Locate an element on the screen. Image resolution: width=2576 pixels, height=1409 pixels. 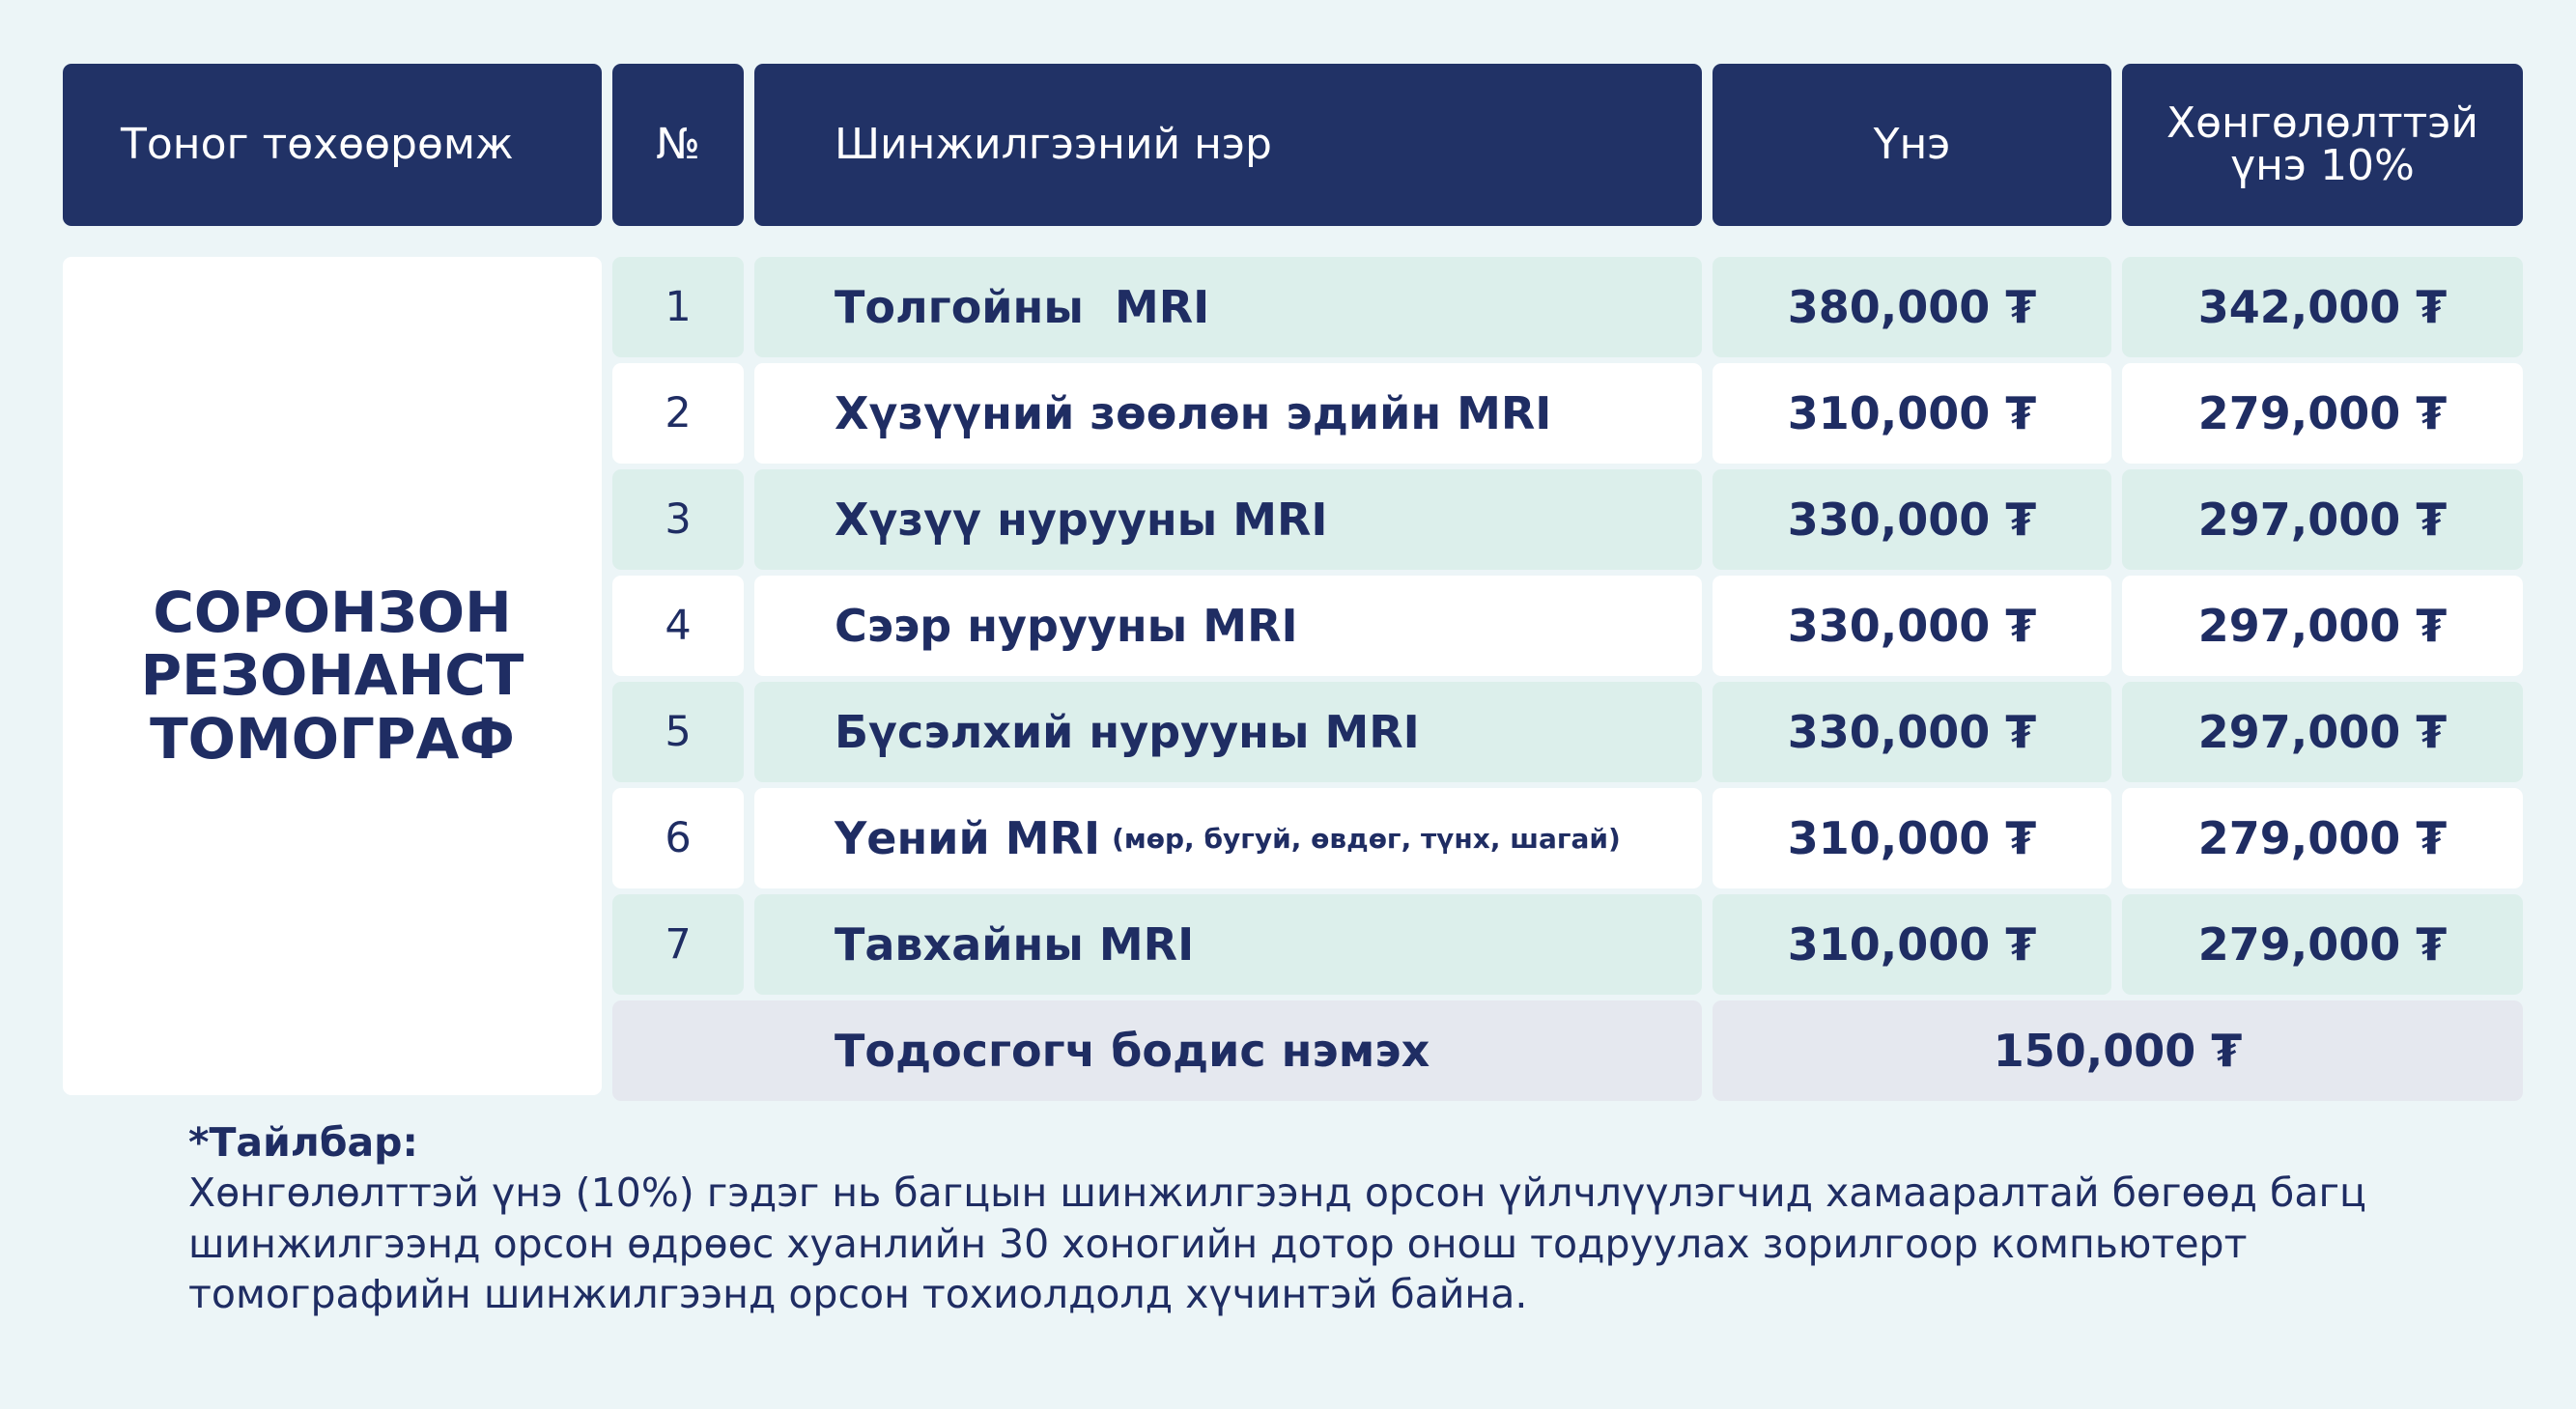
row-number: 4 is located at coordinates (678, 626).